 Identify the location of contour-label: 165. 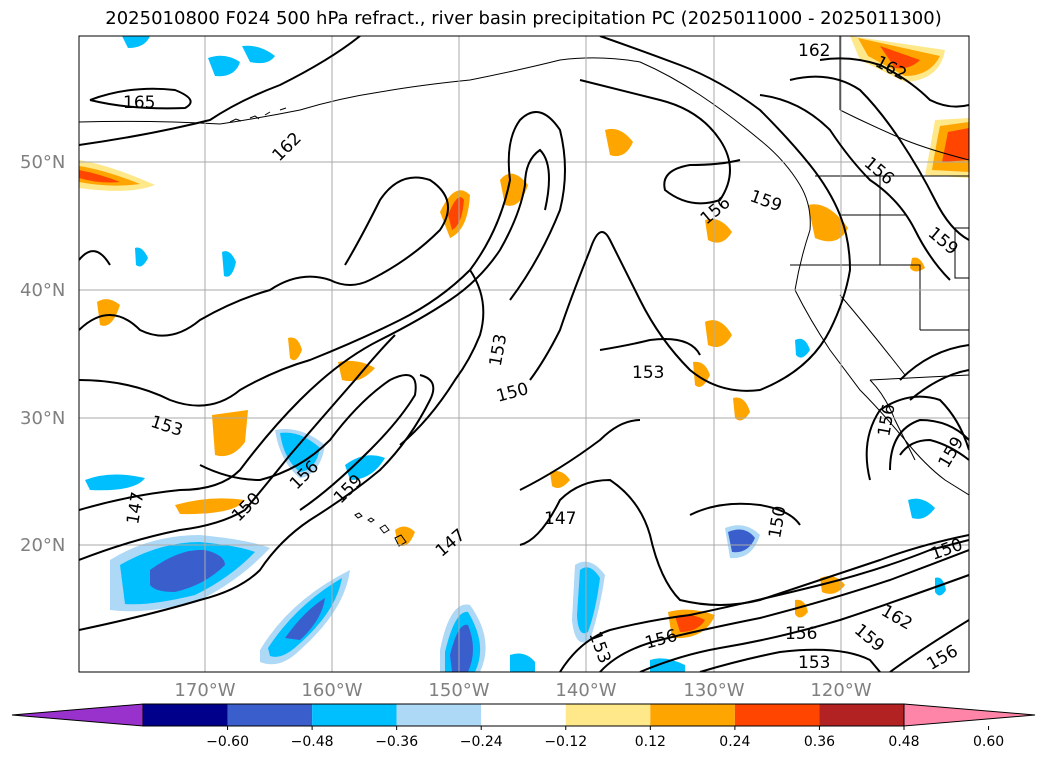
(139, 103).